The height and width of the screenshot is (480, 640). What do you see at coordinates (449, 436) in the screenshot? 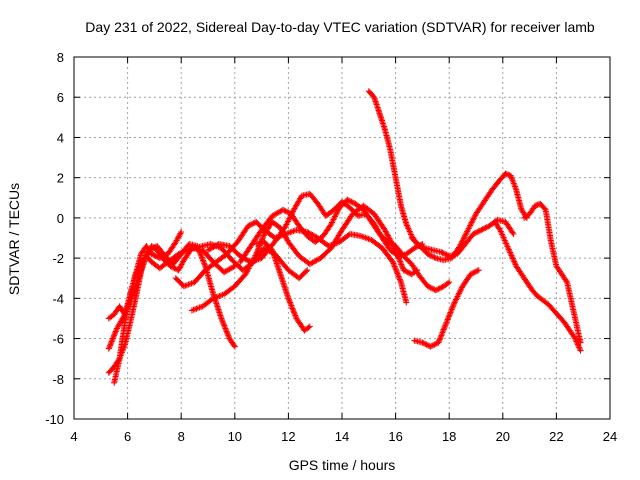
I see `x-tick-label: 18` at bounding box center [449, 436].